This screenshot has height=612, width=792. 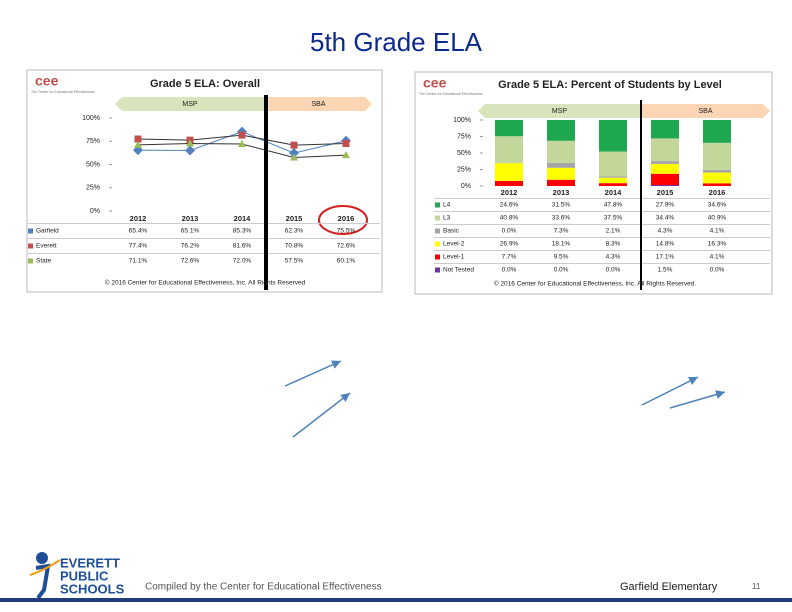 I want to click on table-value: 2.1%, so click(x=613, y=231).